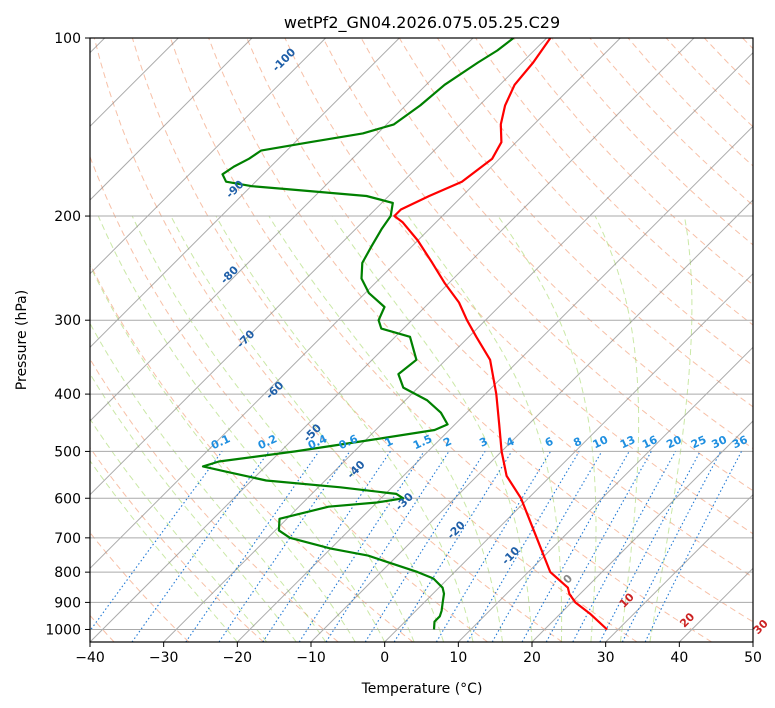 This screenshot has width=775, height=708. Describe the element at coordinates (761, 627) in the screenshot. I see `dry-adiabat-label: 30` at that location.